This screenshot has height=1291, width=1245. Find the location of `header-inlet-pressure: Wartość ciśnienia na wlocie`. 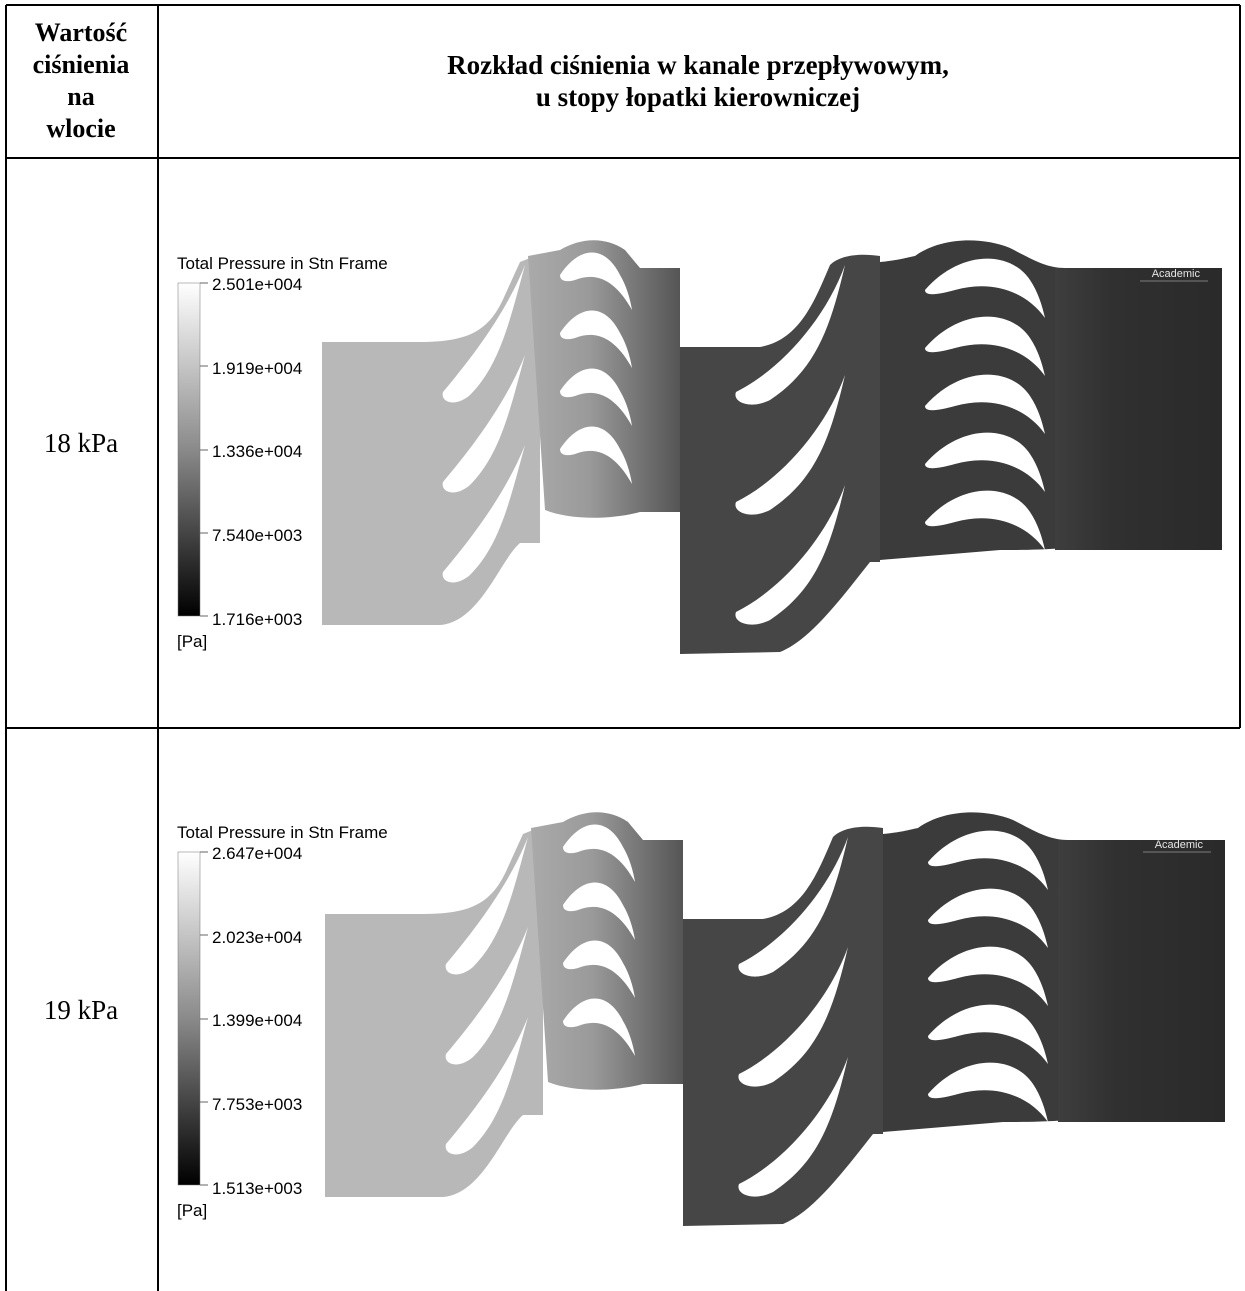

header-inlet-pressure: Wartość ciśnienia na wlocie is located at coordinates (81, 81).